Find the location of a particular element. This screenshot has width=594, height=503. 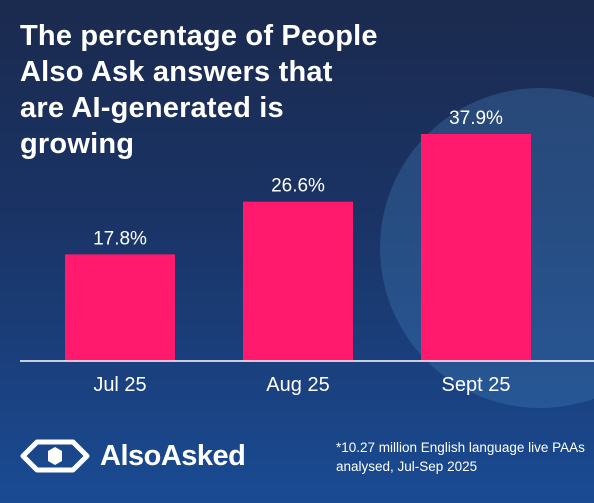

alsoasked-logo-icon is located at coordinates (55, 456).